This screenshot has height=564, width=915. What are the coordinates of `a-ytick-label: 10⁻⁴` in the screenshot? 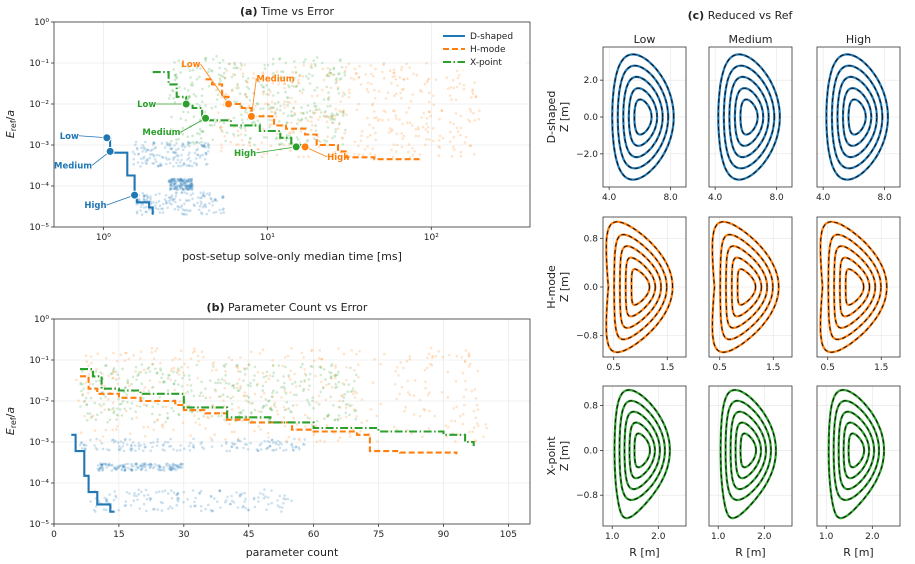 It's located at (39, 187).